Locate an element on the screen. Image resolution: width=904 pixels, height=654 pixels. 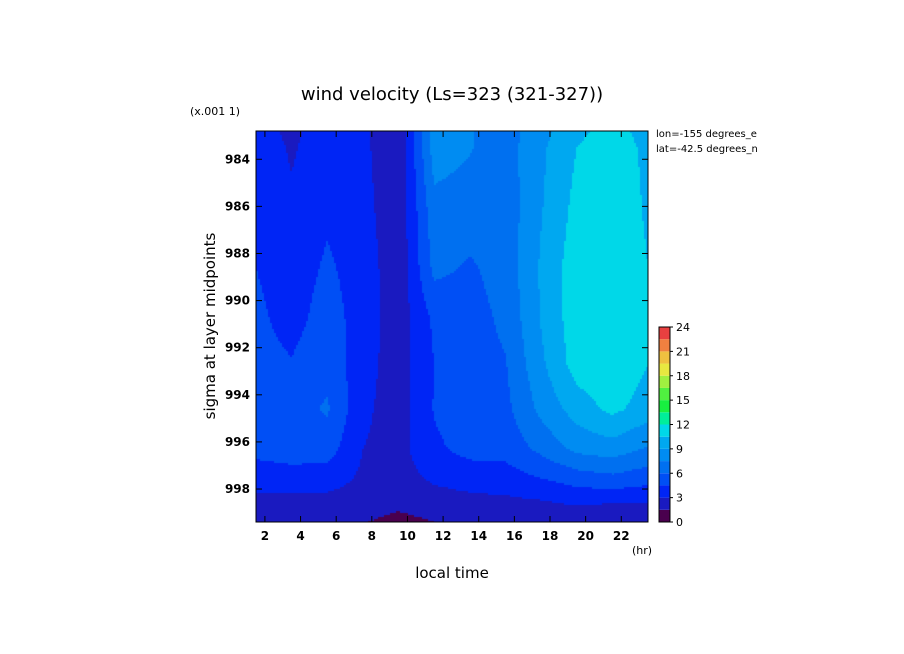
colorbar-tick-label: 15 is located at coordinates (683, 400).